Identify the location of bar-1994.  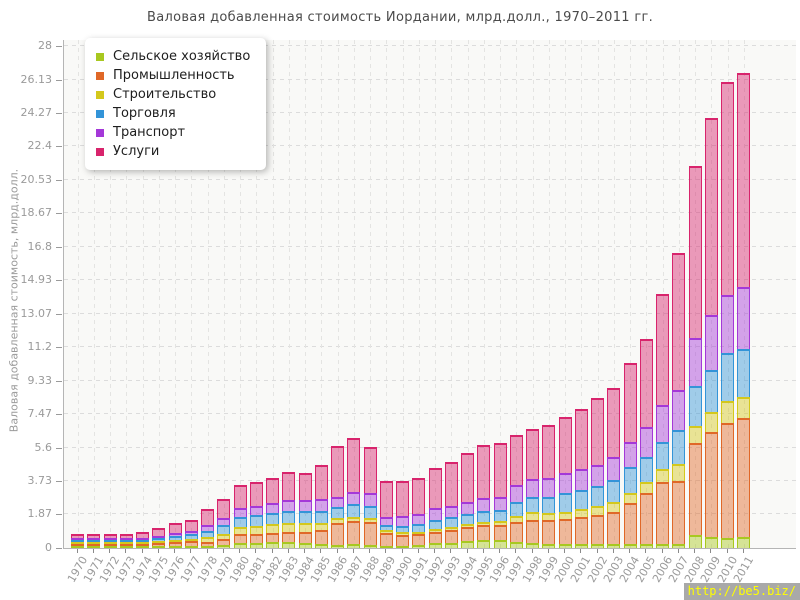
(467, 500).